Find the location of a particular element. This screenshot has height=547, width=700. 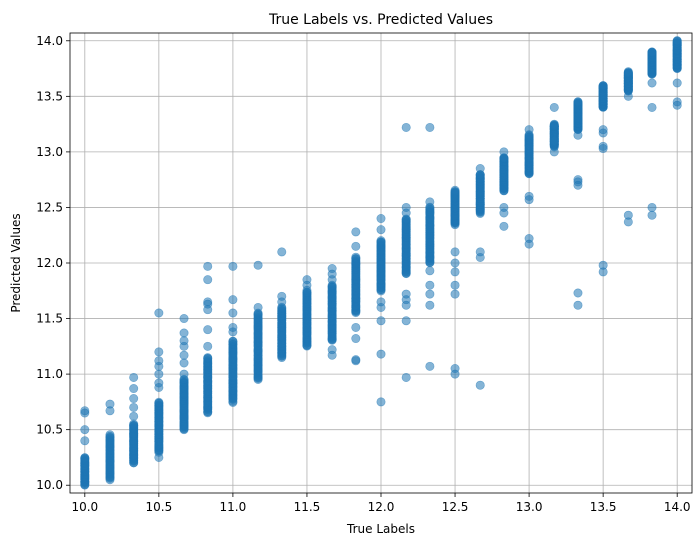

y-axis-ticks: 10.0 10.5 11.0 11.5 12.0 12.5 13.0 13.5 14.0 is located at coordinates (53, 263).